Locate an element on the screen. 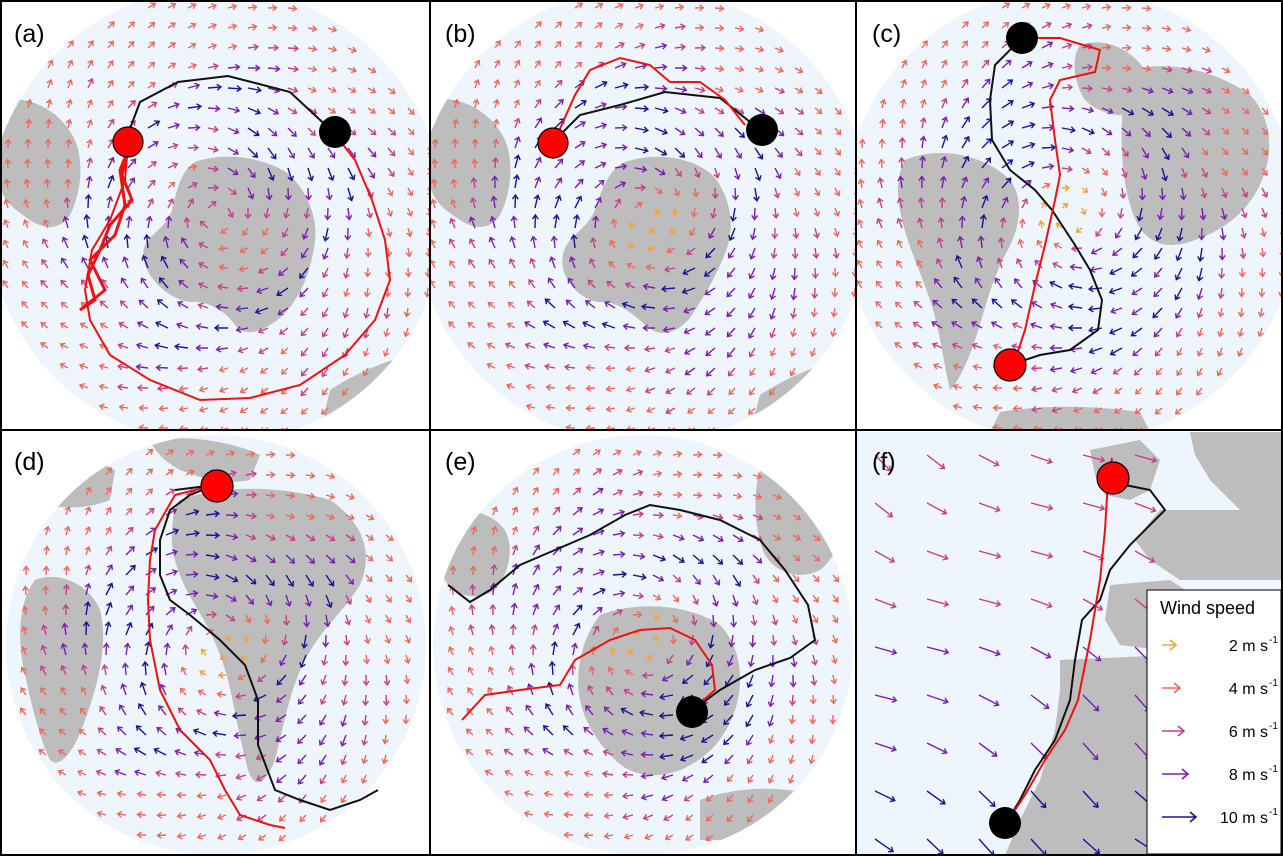  legend-label-exponent: -1 is located at coordinates (1273, 726).